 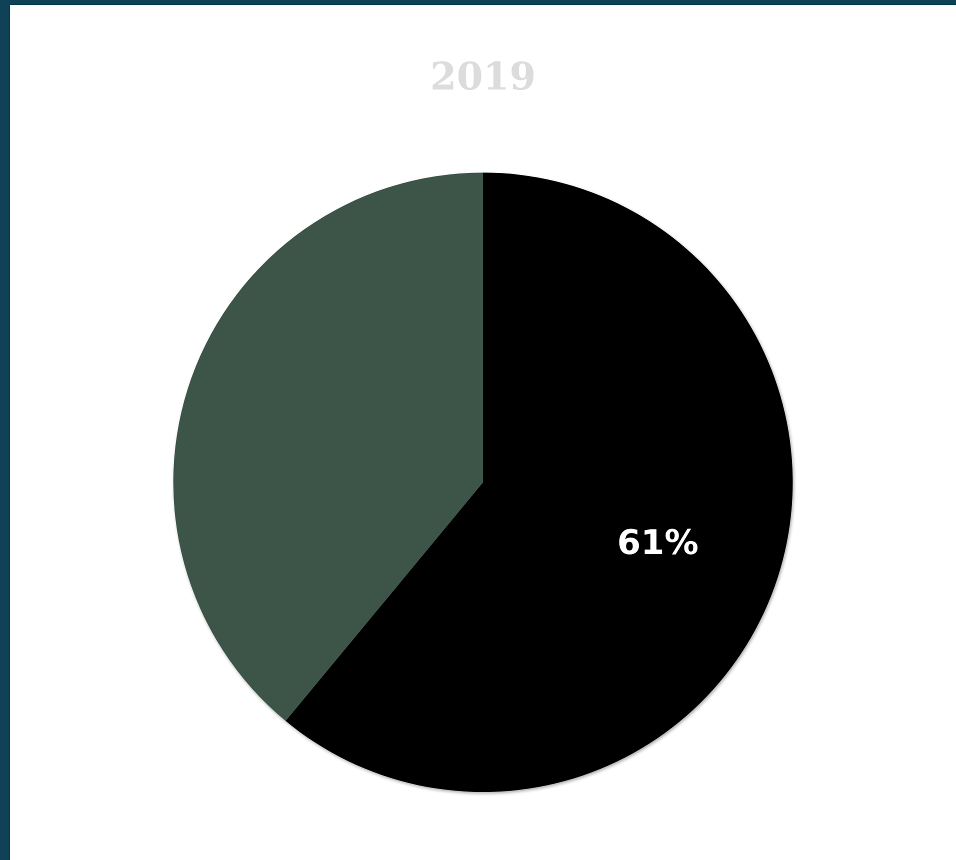 I want to click on data-label: 61%, so click(x=658, y=543).